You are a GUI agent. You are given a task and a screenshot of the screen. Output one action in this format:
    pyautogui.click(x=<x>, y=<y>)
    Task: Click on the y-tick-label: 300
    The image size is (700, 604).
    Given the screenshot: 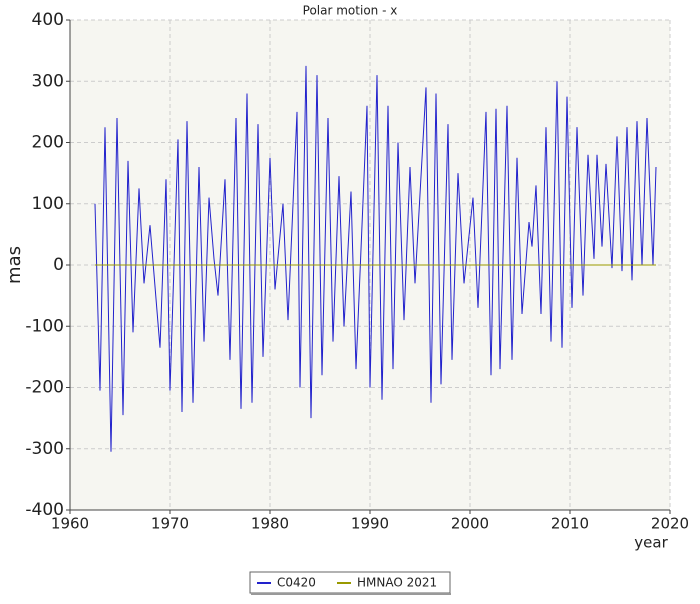 What is the action you would take?
    pyautogui.click(x=48, y=81)
    